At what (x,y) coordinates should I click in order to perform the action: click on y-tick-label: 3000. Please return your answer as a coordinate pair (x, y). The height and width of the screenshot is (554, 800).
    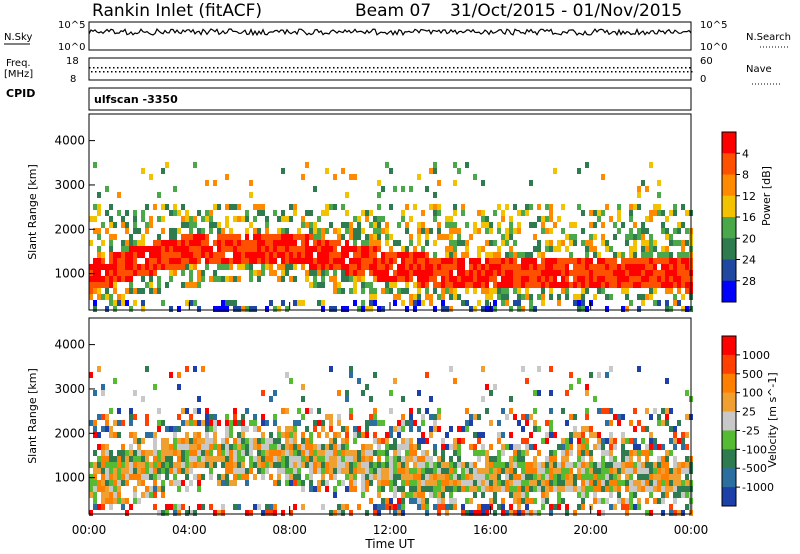
    Looking at the image, I should click on (69, 185).